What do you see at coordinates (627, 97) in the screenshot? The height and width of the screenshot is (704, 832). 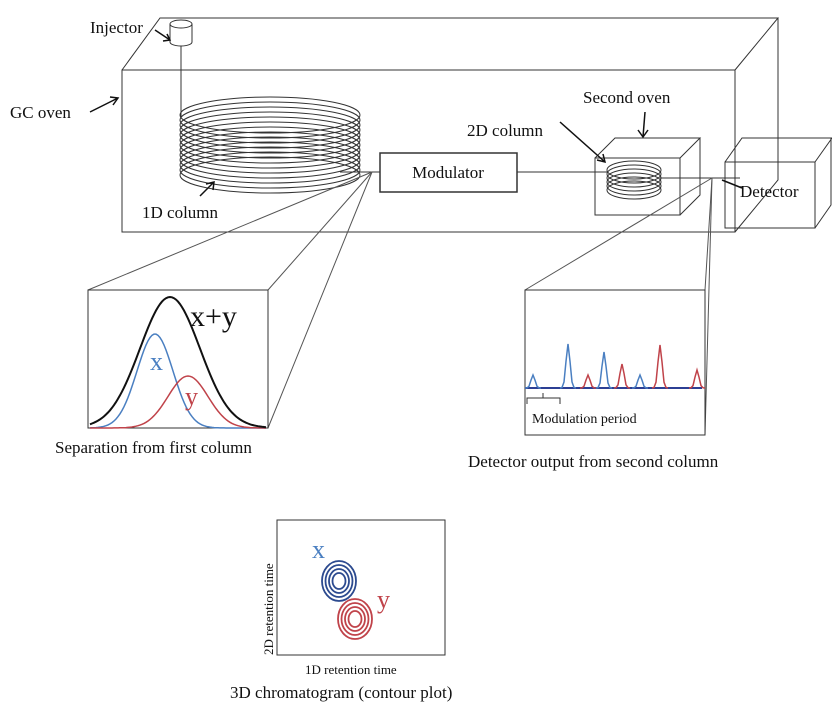 I see `second-oven-label: Second oven` at bounding box center [627, 97].